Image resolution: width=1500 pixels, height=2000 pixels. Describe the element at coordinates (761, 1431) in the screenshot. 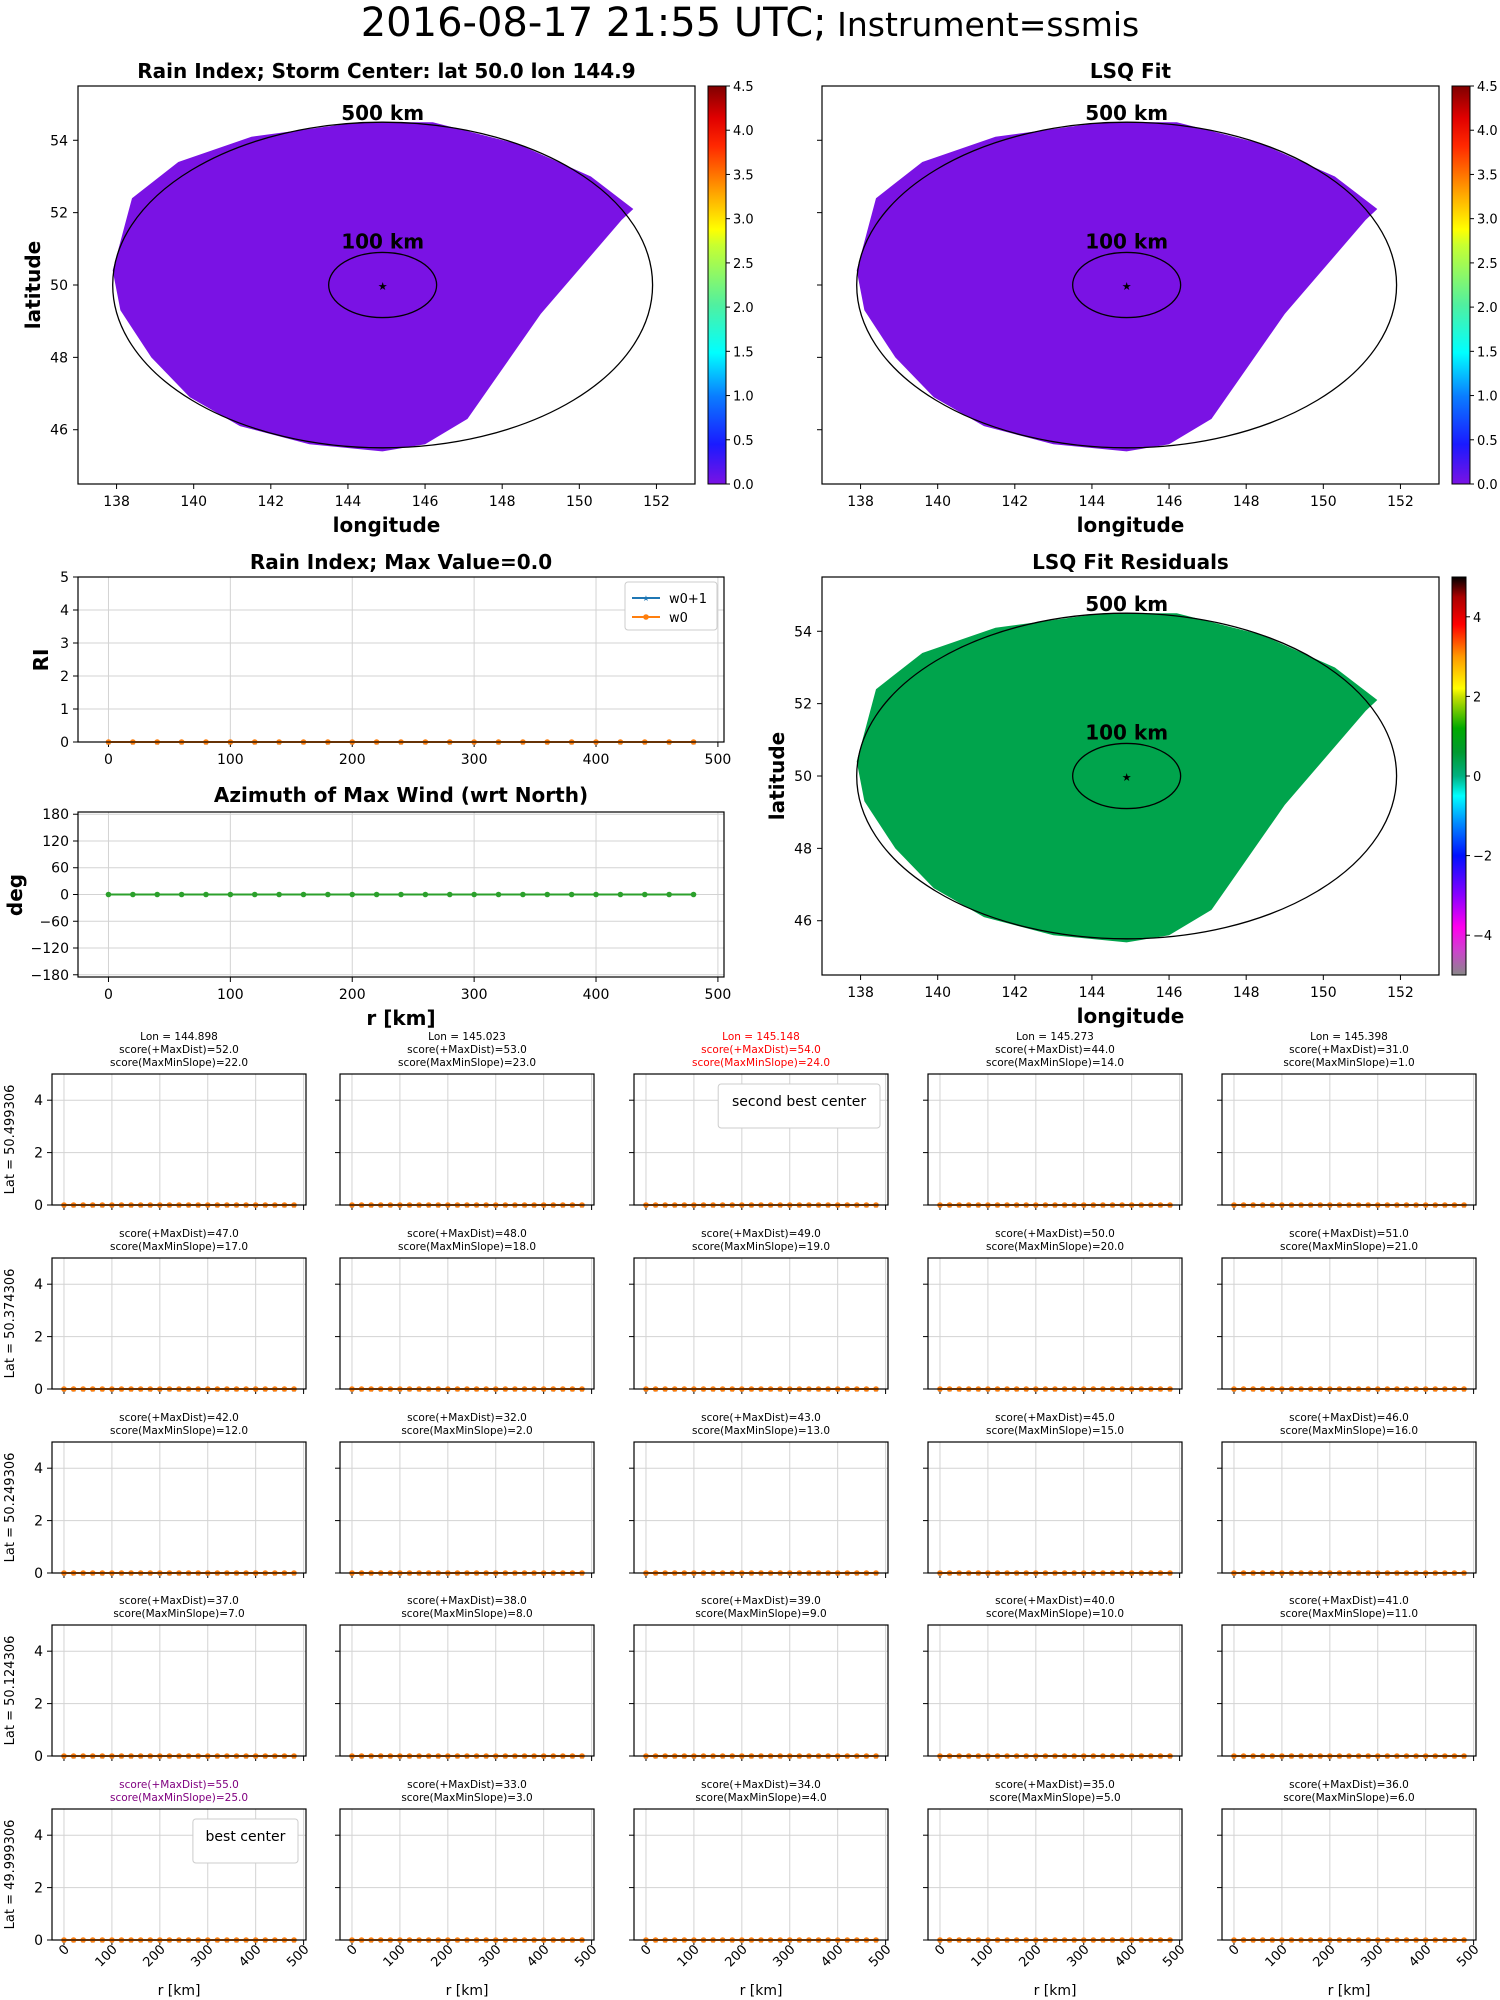

I see `panel-score-maxminslope: score(MaxMinSlope)=13.0` at that location.